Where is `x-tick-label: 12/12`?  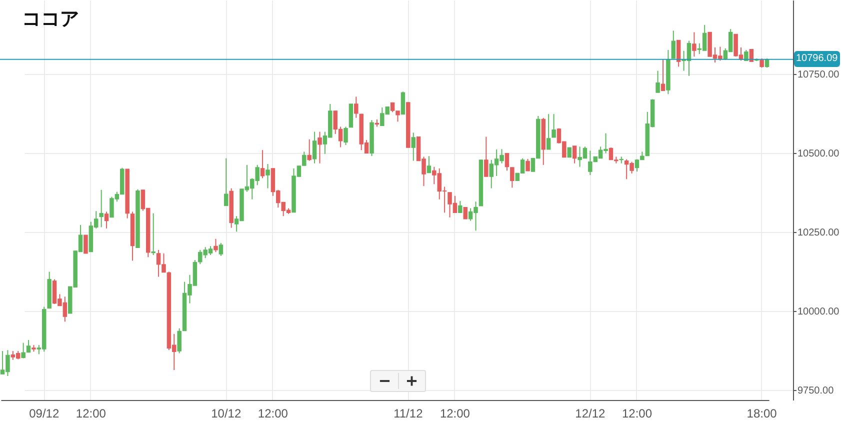 x-tick-label: 12/12 is located at coordinates (590, 413).